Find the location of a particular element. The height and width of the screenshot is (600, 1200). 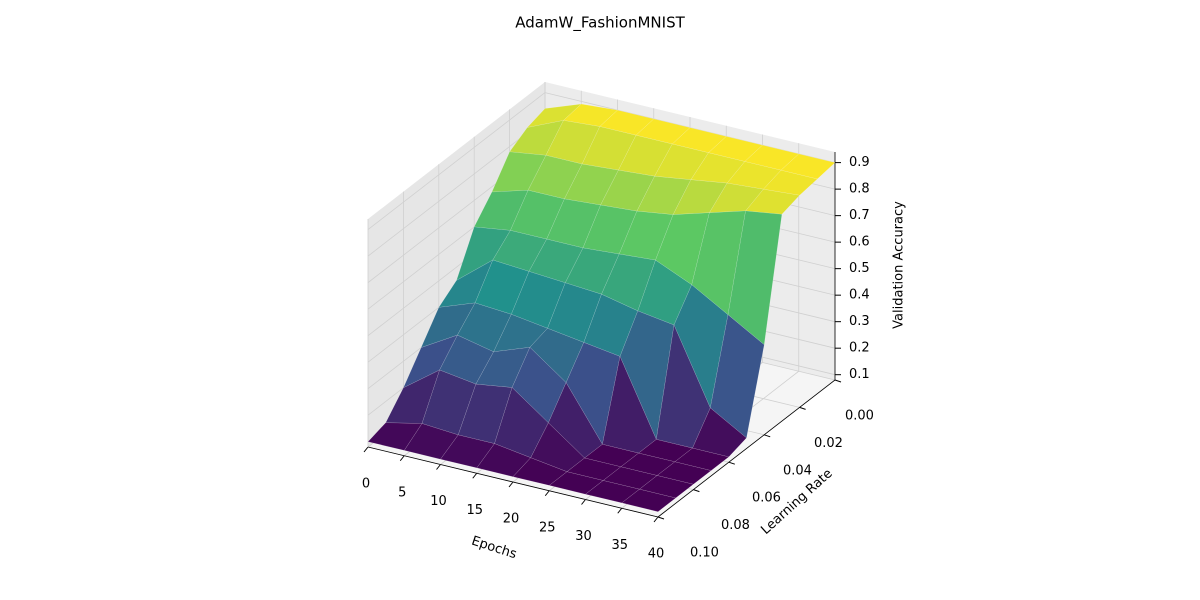

y-tick-label: 0.00 is located at coordinates (859, 416).